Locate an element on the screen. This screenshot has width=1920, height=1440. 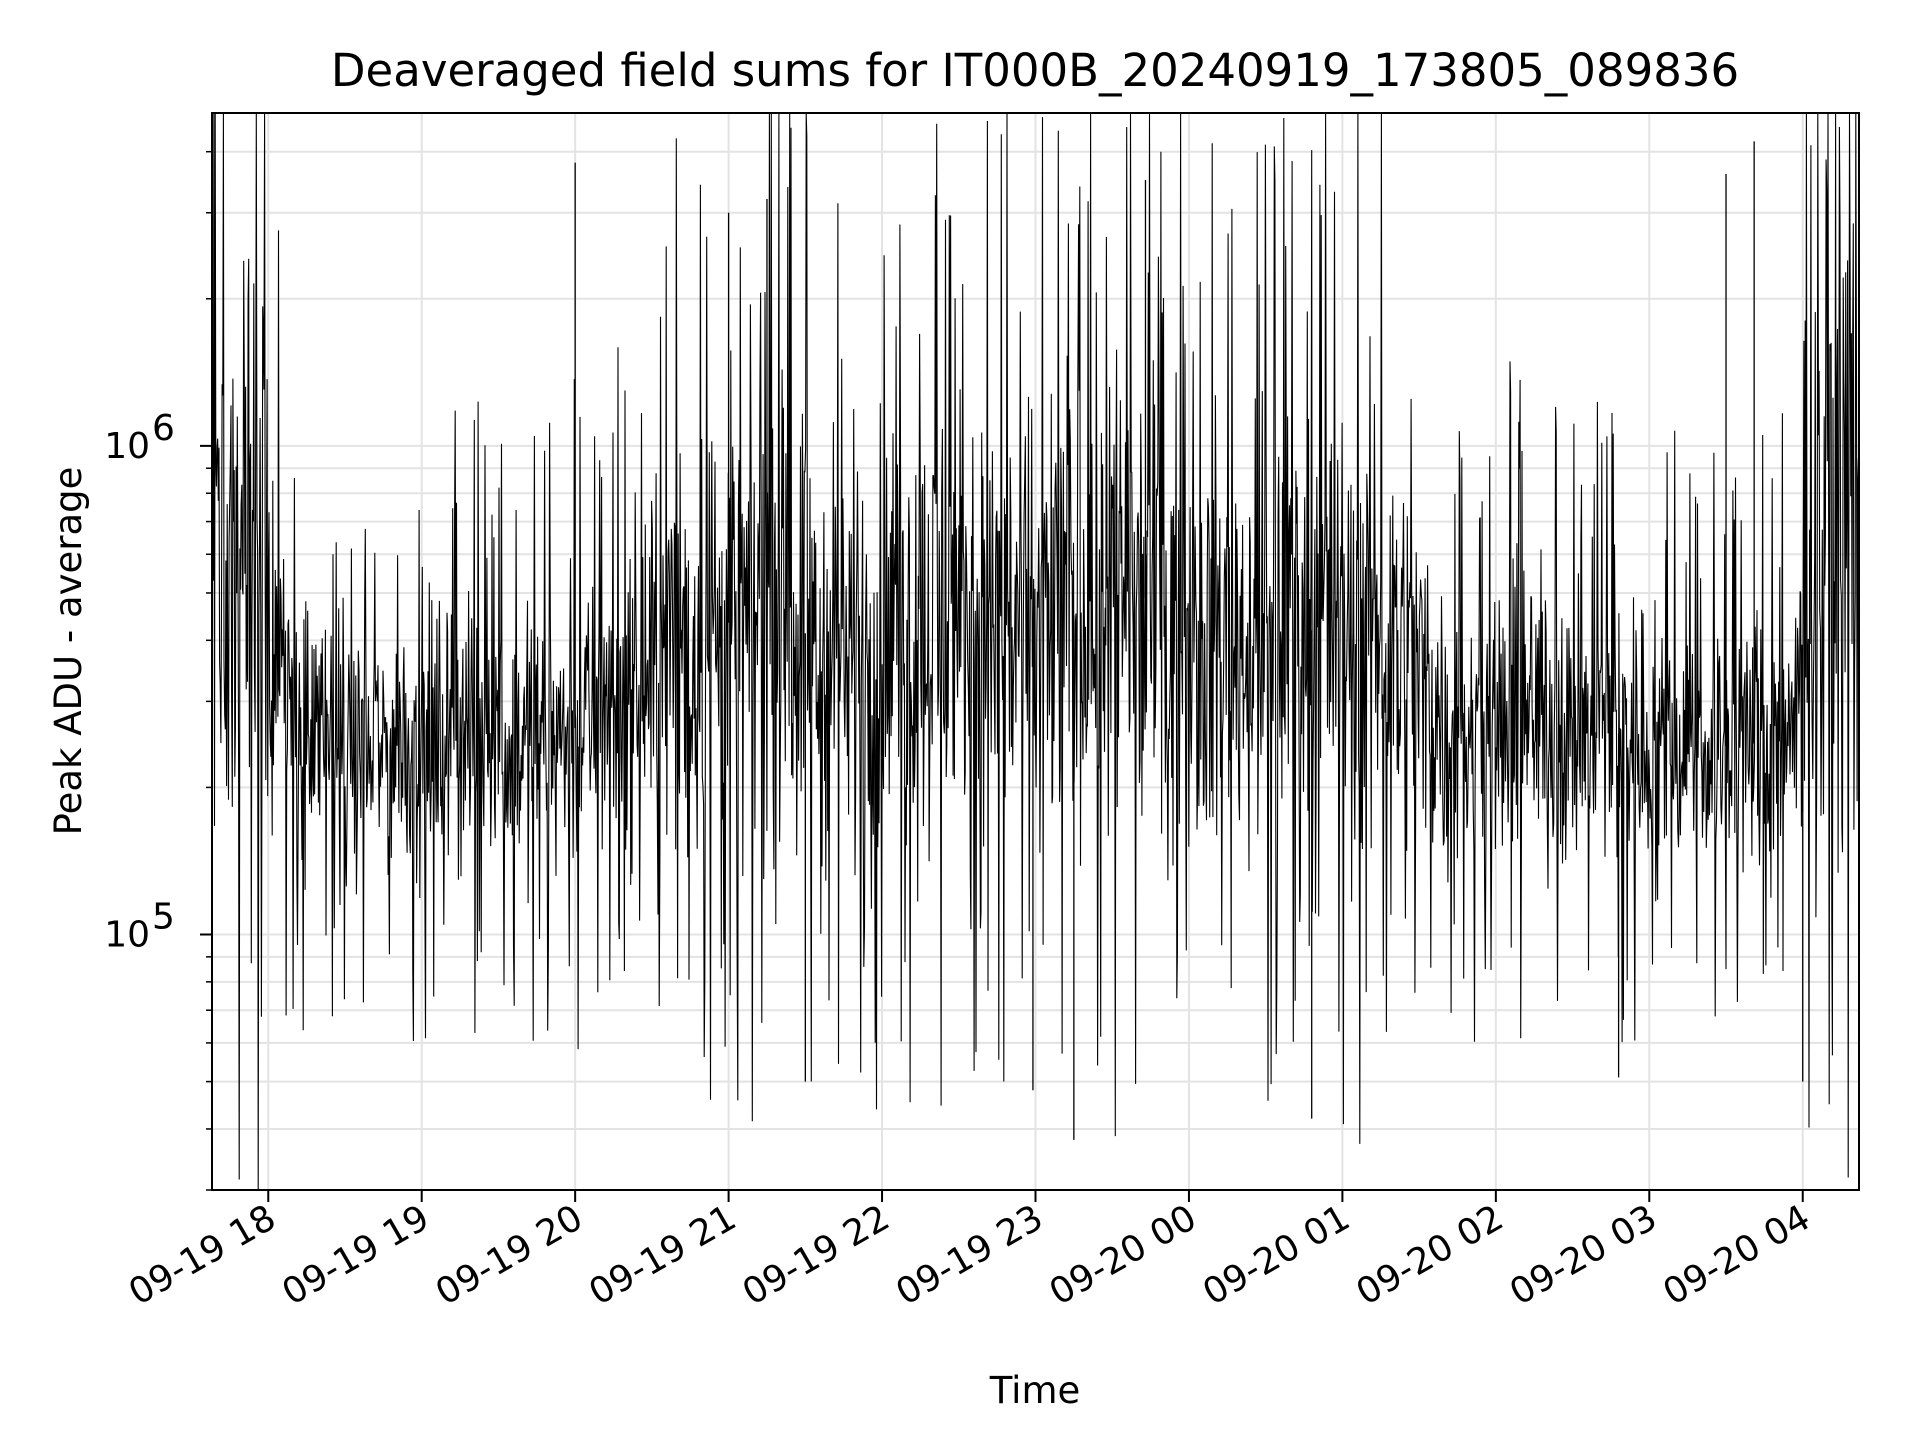
y-tick-exponent: 6 is located at coordinates (163, 428).